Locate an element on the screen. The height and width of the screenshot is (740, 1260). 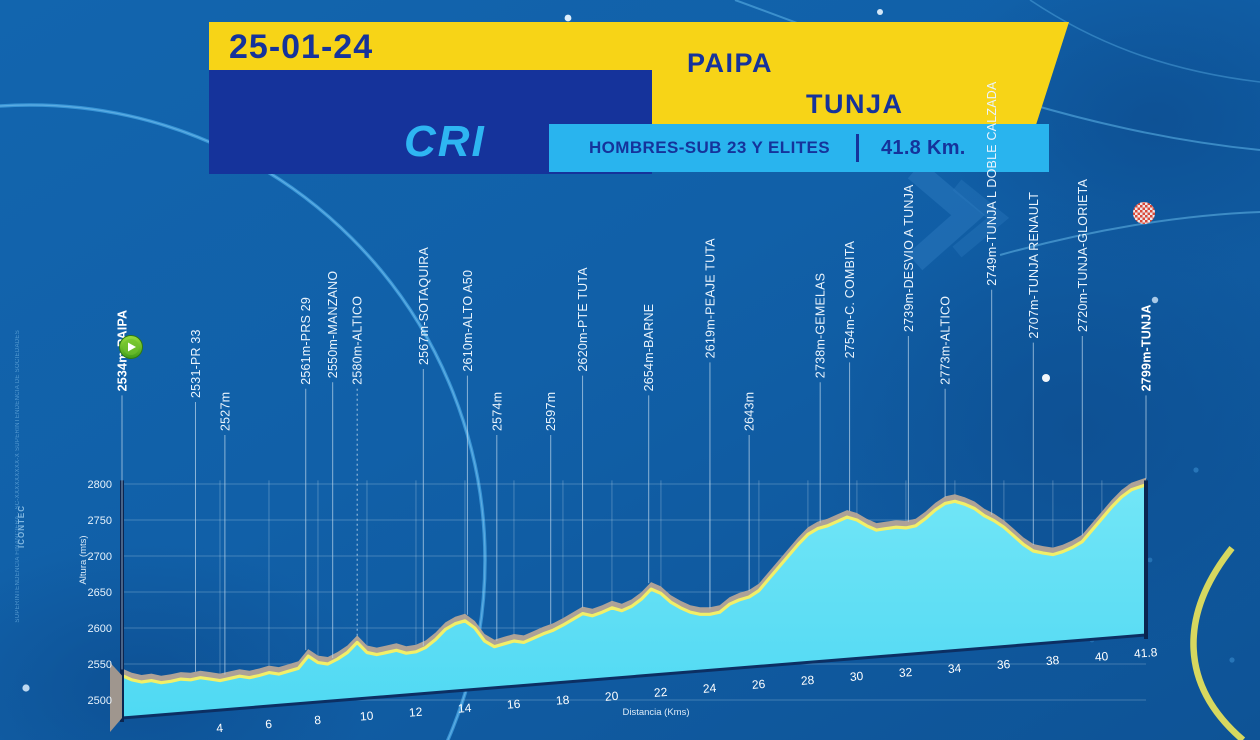
elevation-point-label: 2574m is located at coordinates (497, 411).